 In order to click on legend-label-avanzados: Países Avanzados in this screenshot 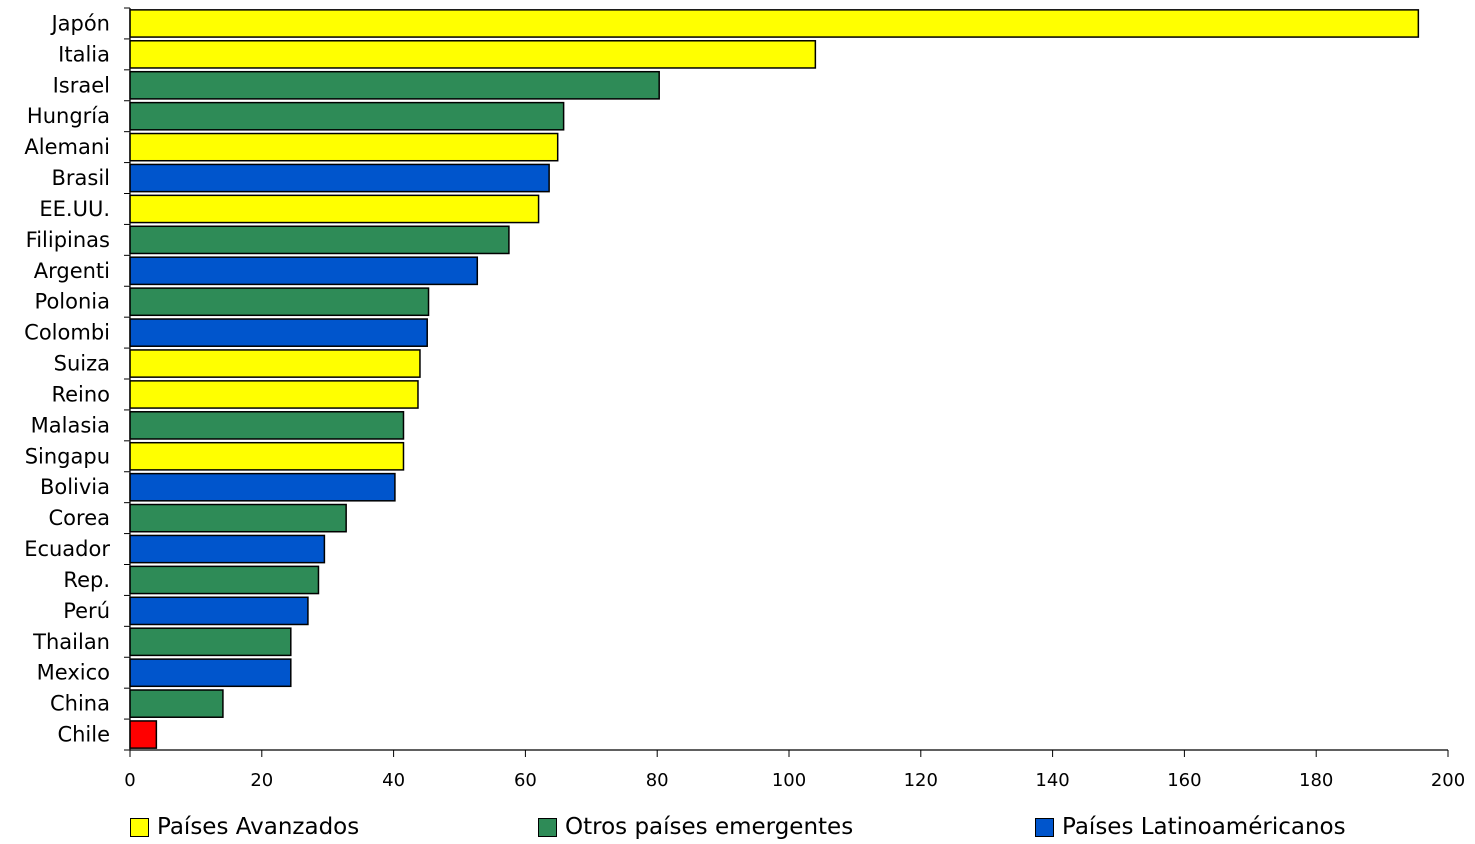, I will do `click(258, 827)`.